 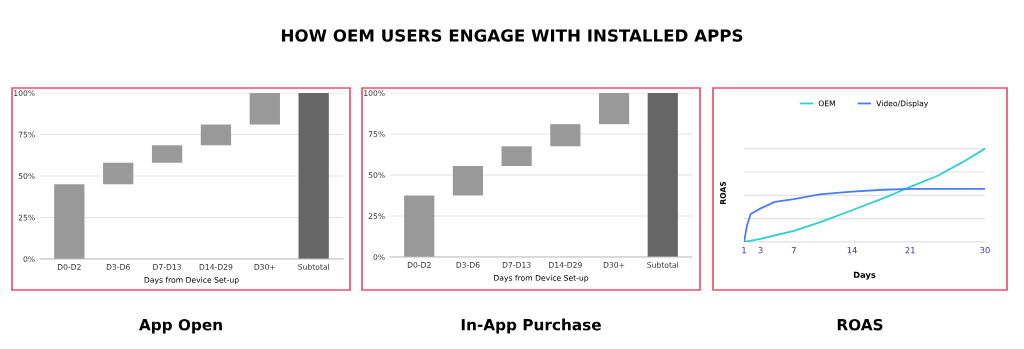 I want to click on x-tick-label: 3, so click(x=760, y=250).